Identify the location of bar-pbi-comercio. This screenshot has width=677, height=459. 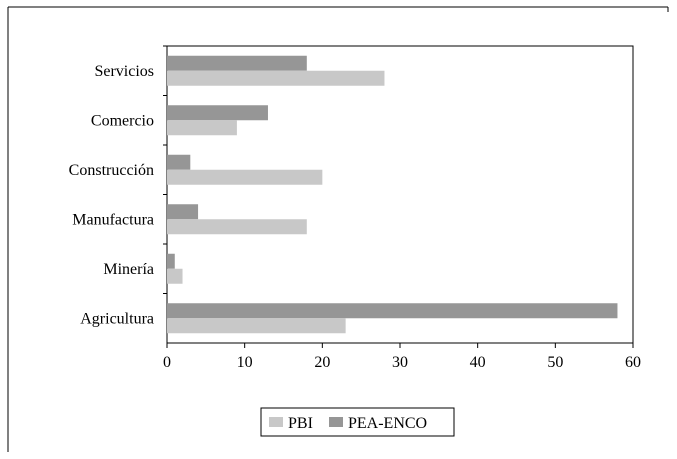
(202, 128).